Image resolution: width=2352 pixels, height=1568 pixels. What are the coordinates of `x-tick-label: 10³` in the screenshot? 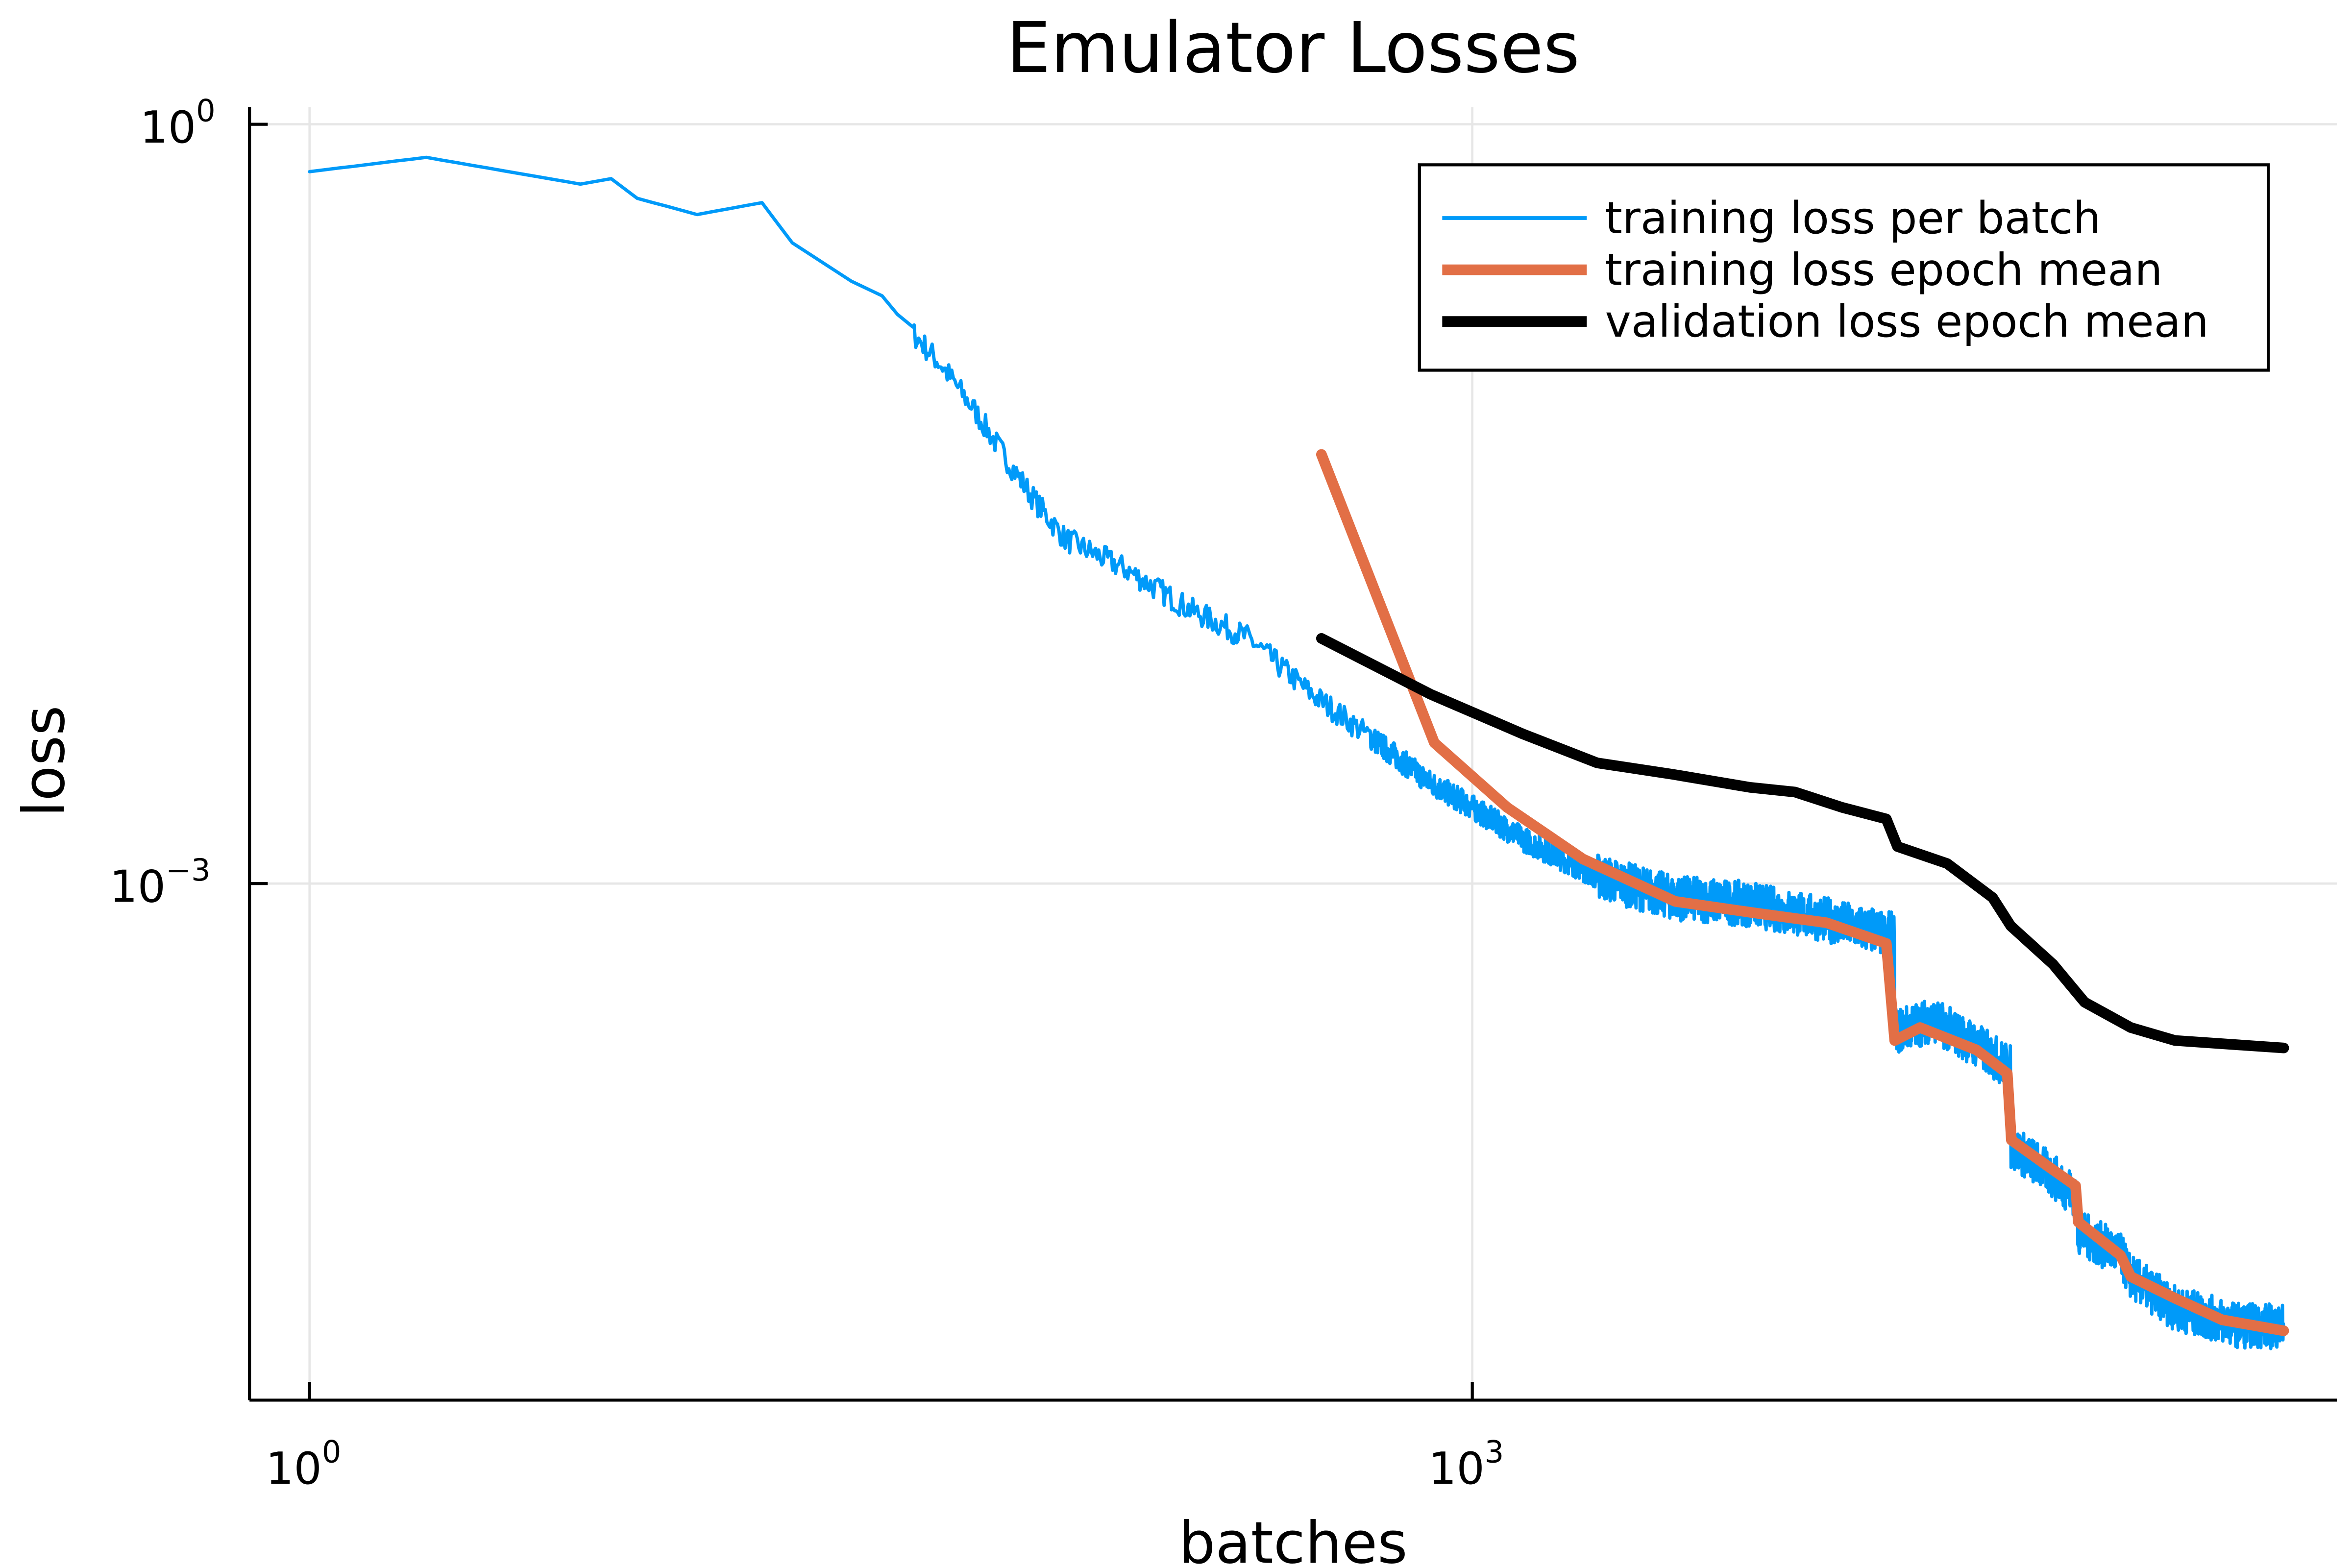 It's located at (1466, 1464).